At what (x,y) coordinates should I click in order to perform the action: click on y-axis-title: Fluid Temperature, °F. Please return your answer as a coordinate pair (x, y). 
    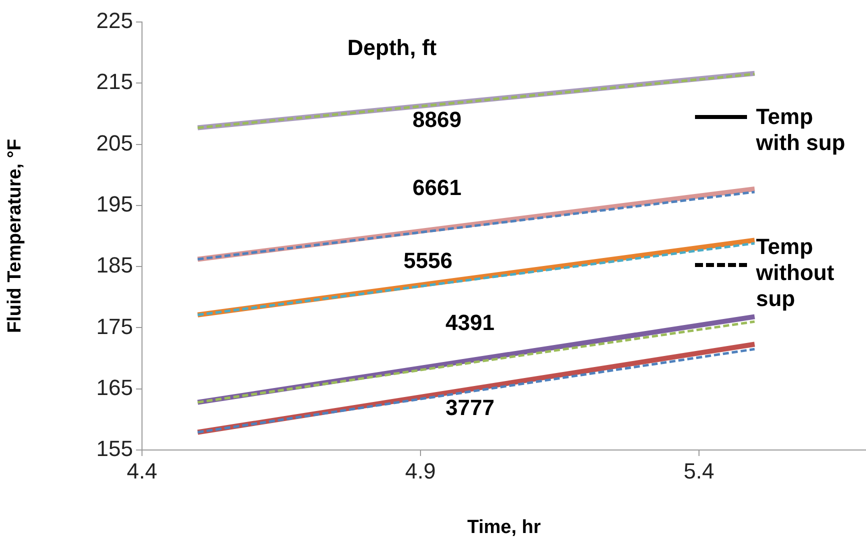
    Looking at the image, I should click on (15, 236).